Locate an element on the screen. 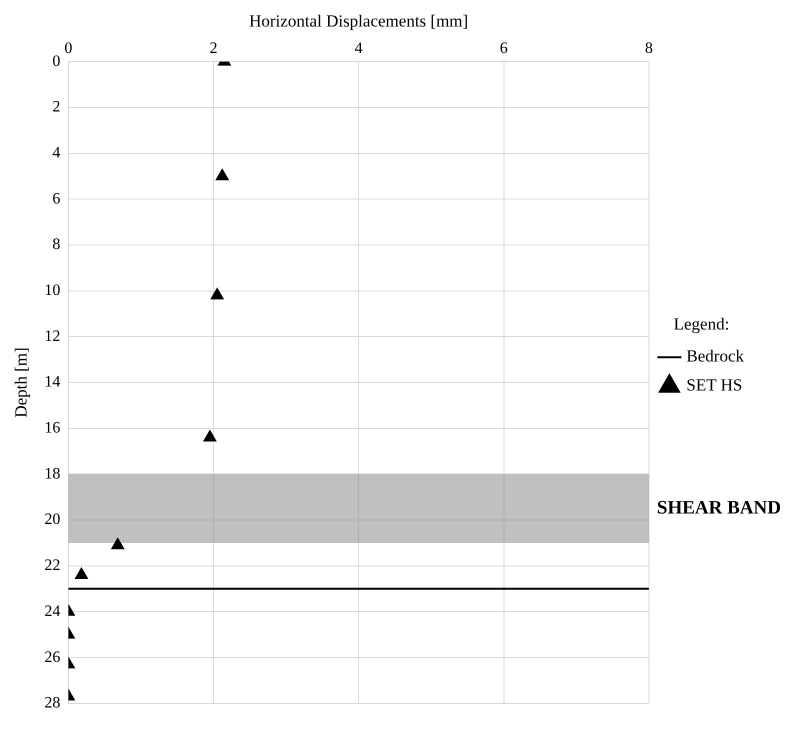 The height and width of the screenshot is (729, 792). y-tick-label: 8 is located at coordinates (56, 245).